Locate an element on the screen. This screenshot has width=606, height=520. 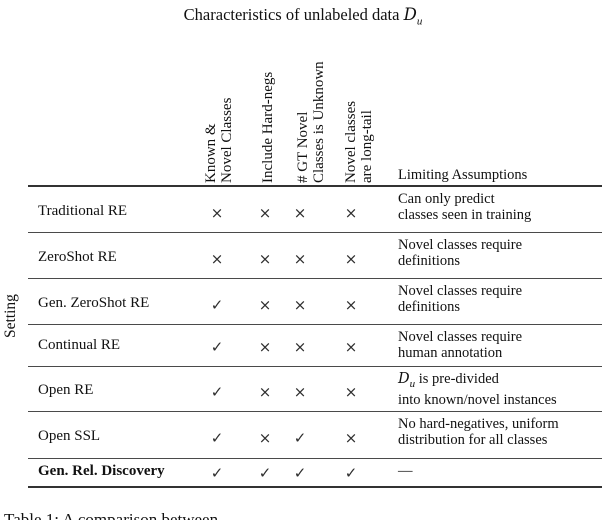
setting-axis-label: Setting is located at coordinates (10, 316).